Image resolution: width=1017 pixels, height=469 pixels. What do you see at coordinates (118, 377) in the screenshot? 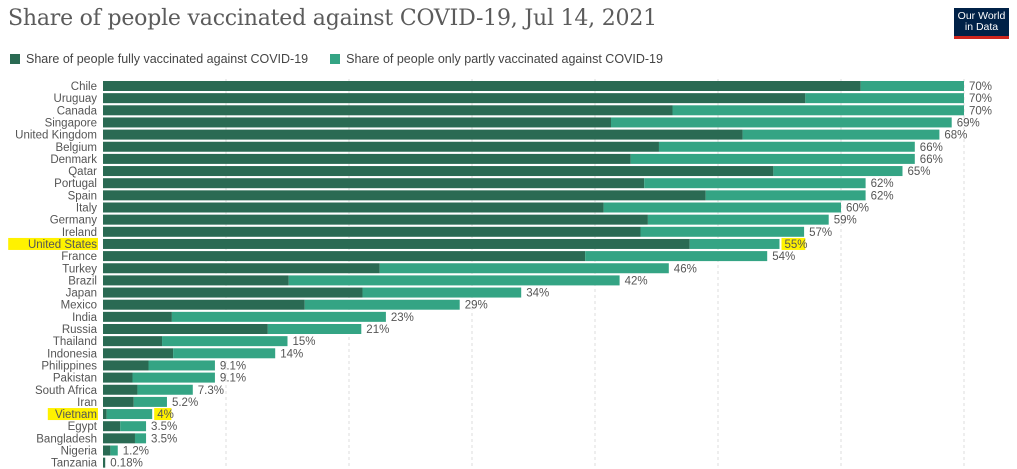
I see `bar-full-pakistan` at bounding box center [118, 377].